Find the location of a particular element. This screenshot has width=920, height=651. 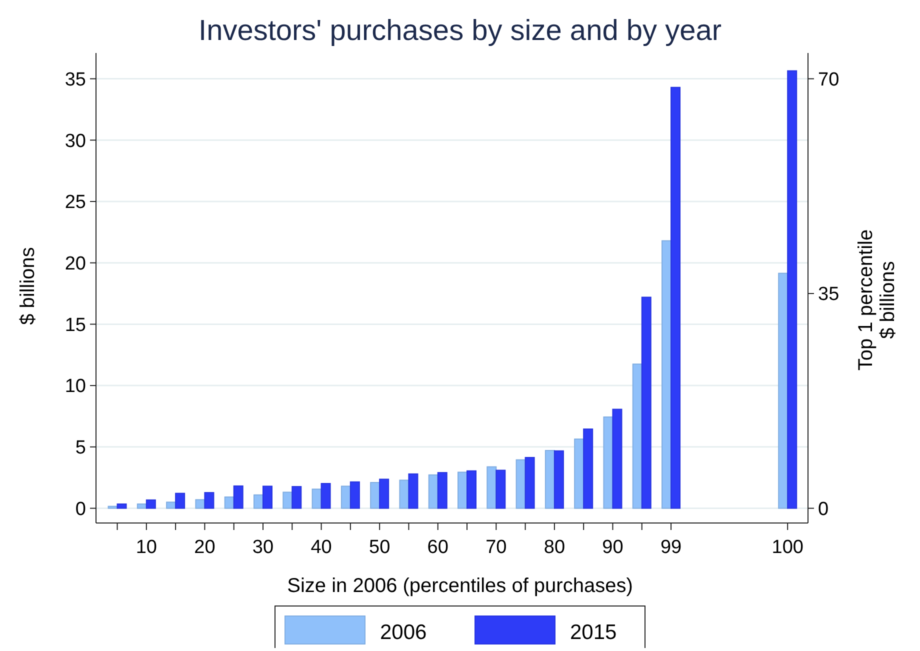

y-tick-label: 10 is located at coordinates (75, 387).